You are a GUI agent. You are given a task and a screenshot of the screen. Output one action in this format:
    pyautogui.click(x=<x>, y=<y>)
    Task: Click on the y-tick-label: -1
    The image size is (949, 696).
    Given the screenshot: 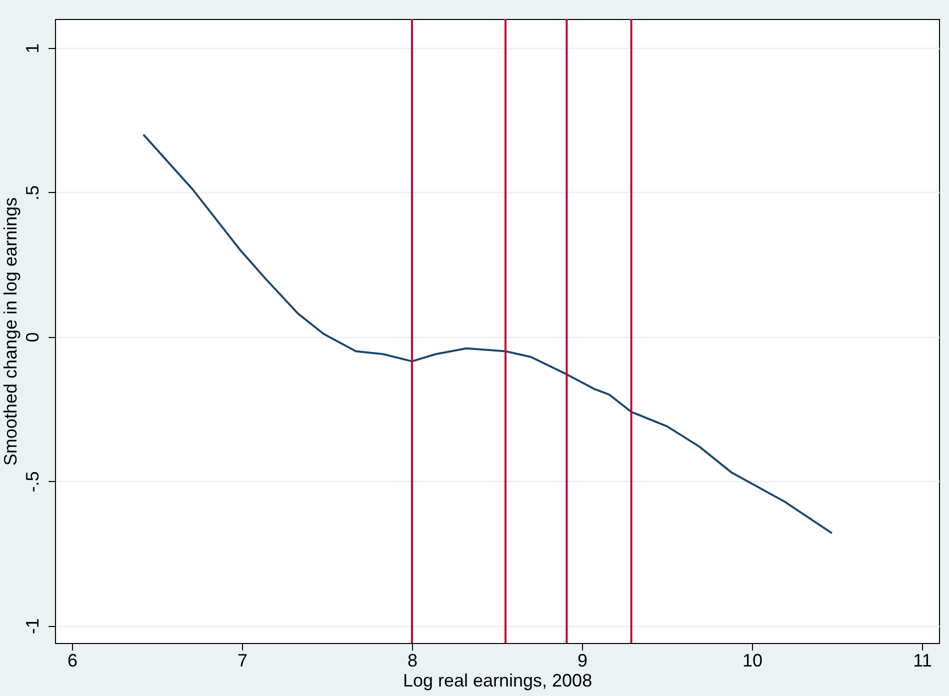 What is the action you would take?
    pyautogui.click(x=32, y=626)
    